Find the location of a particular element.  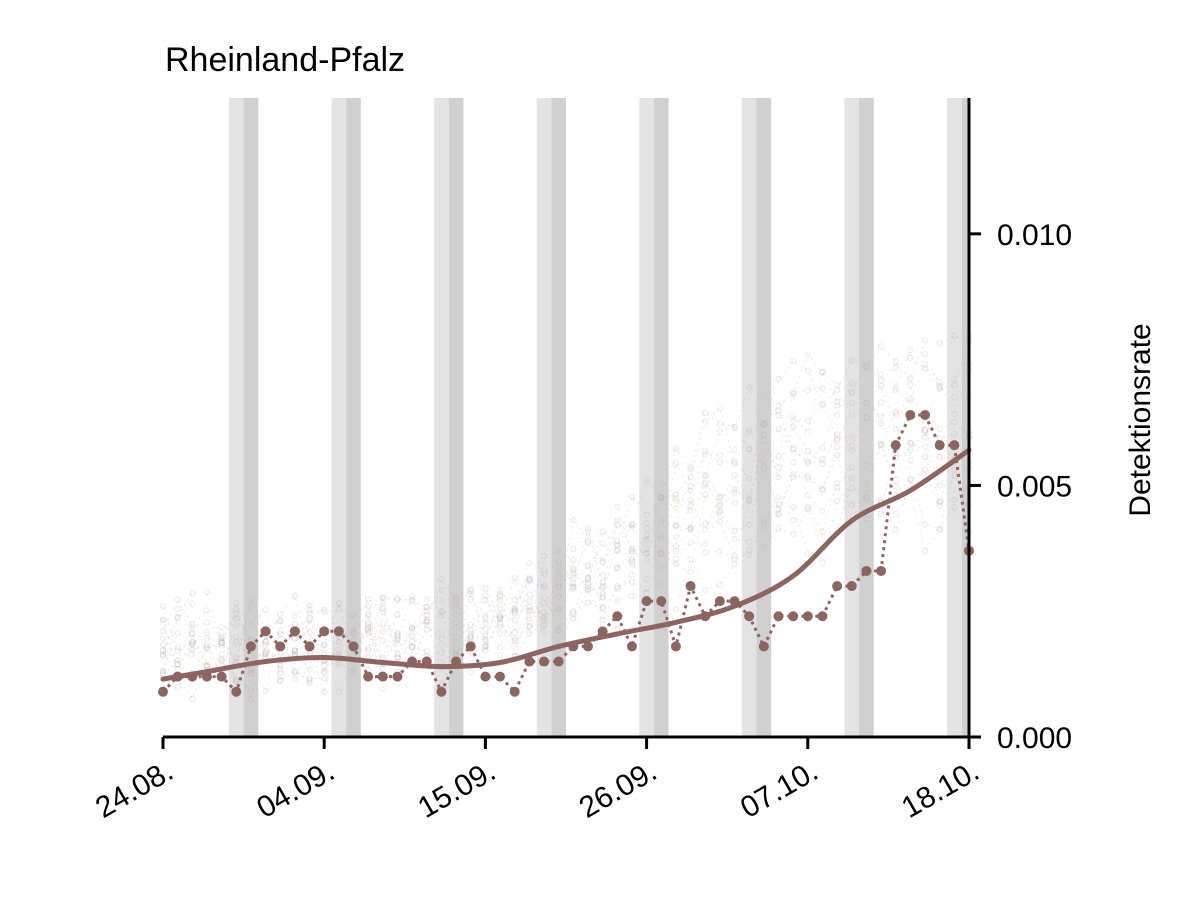

x-tick-label: 24.08. is located at coordinates (134, 789).